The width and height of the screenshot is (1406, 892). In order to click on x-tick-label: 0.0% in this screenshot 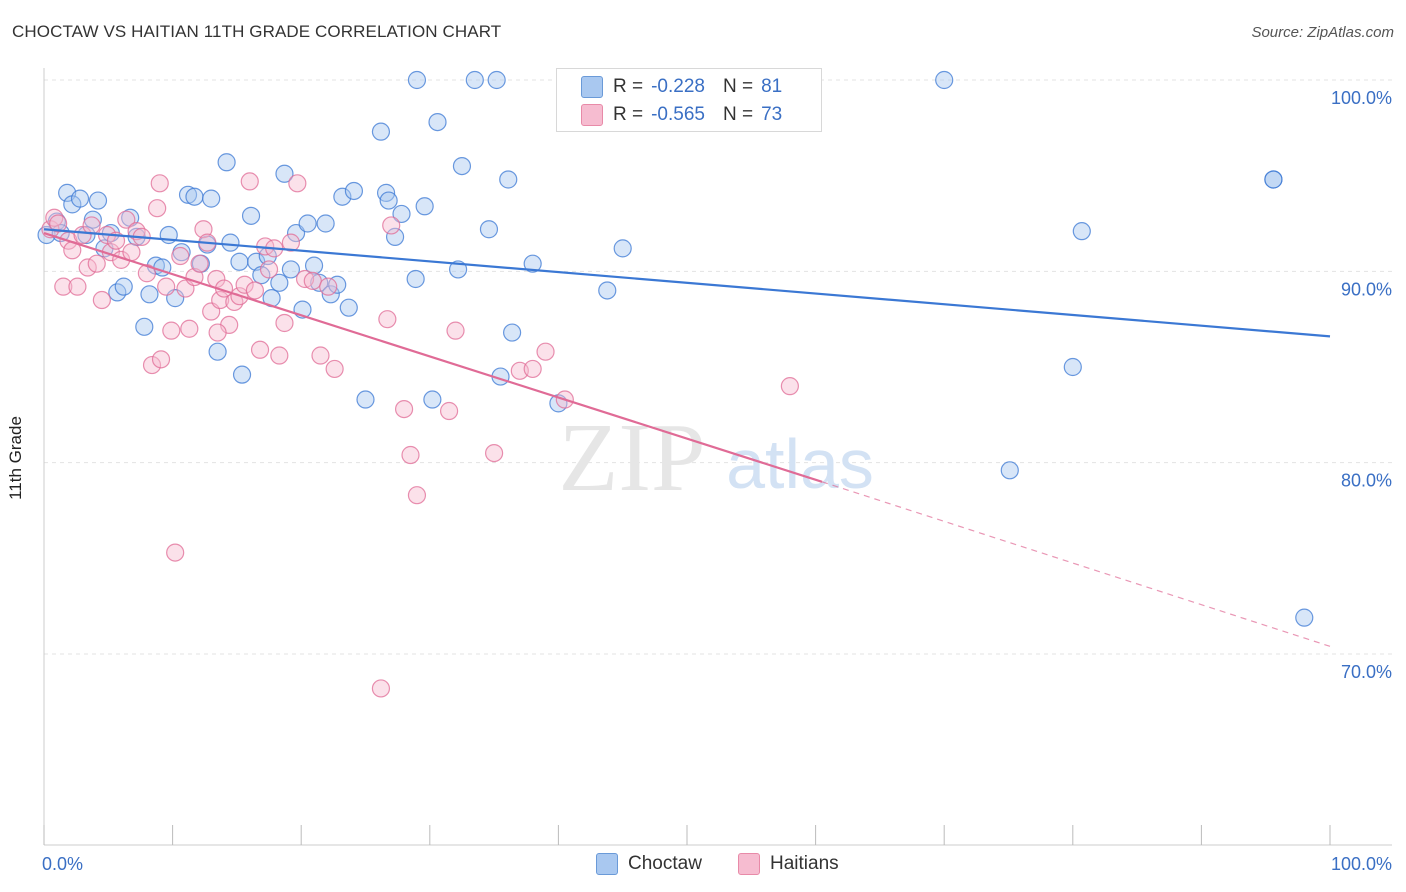, I will do `click(62, 864)`.